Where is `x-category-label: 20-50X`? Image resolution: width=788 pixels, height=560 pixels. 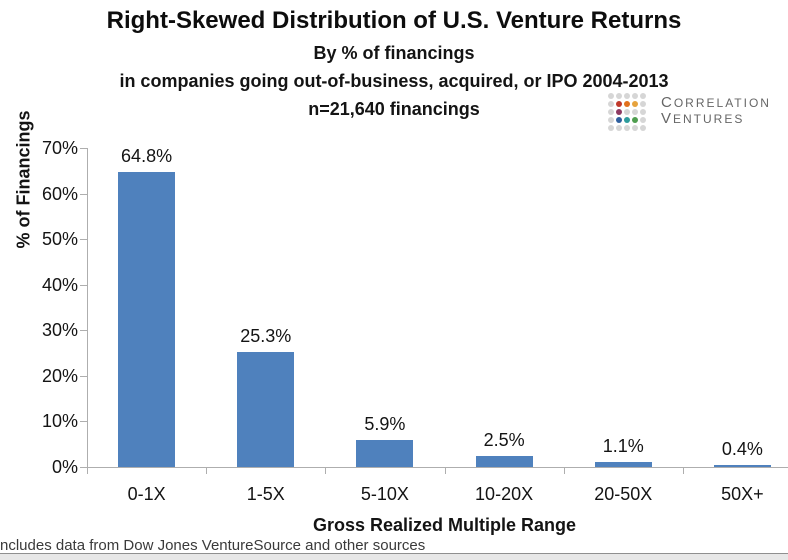
x-category-label: 20-50X is located at coordinates (623, 494).